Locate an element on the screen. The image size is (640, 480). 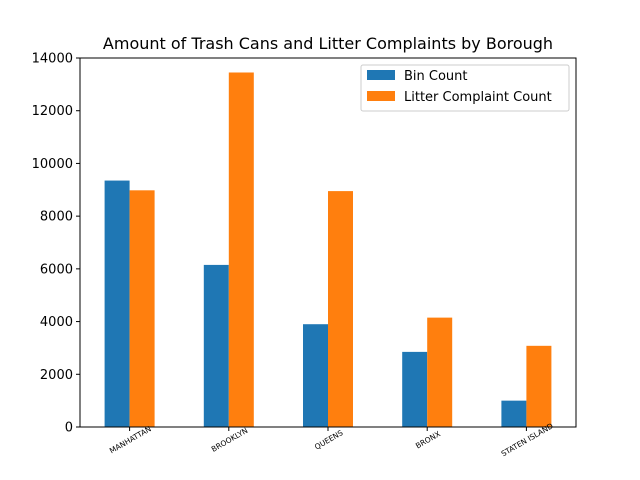
y-axis: 0 2000 4000 6000 8000 10000 12000 14000 is located at coordinates (56, 244).